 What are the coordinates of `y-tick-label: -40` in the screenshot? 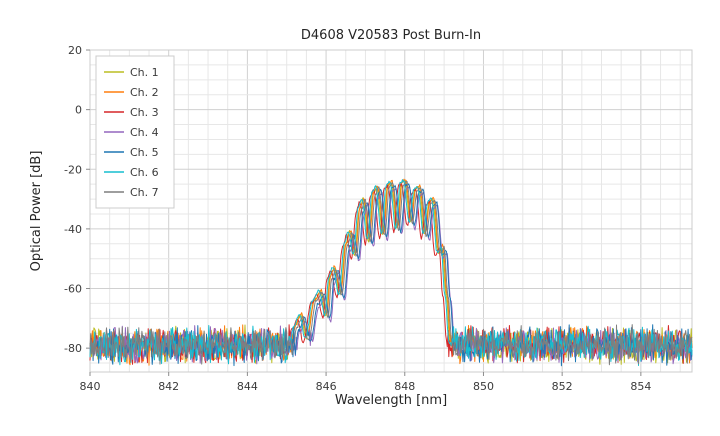 It's located at (73, 229).